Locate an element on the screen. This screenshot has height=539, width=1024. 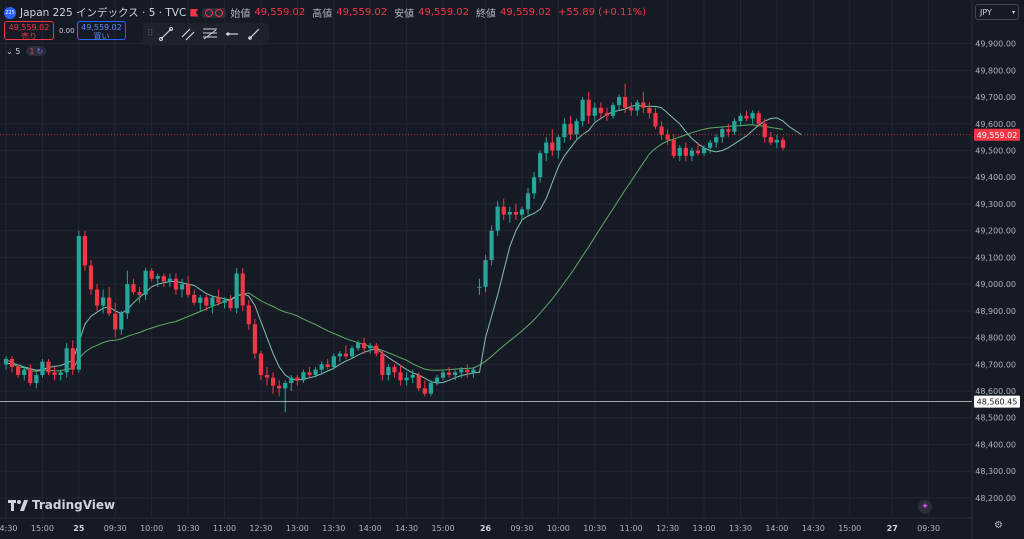
sell-button: 49,559.02 売り is located at coordinates (29, 31).